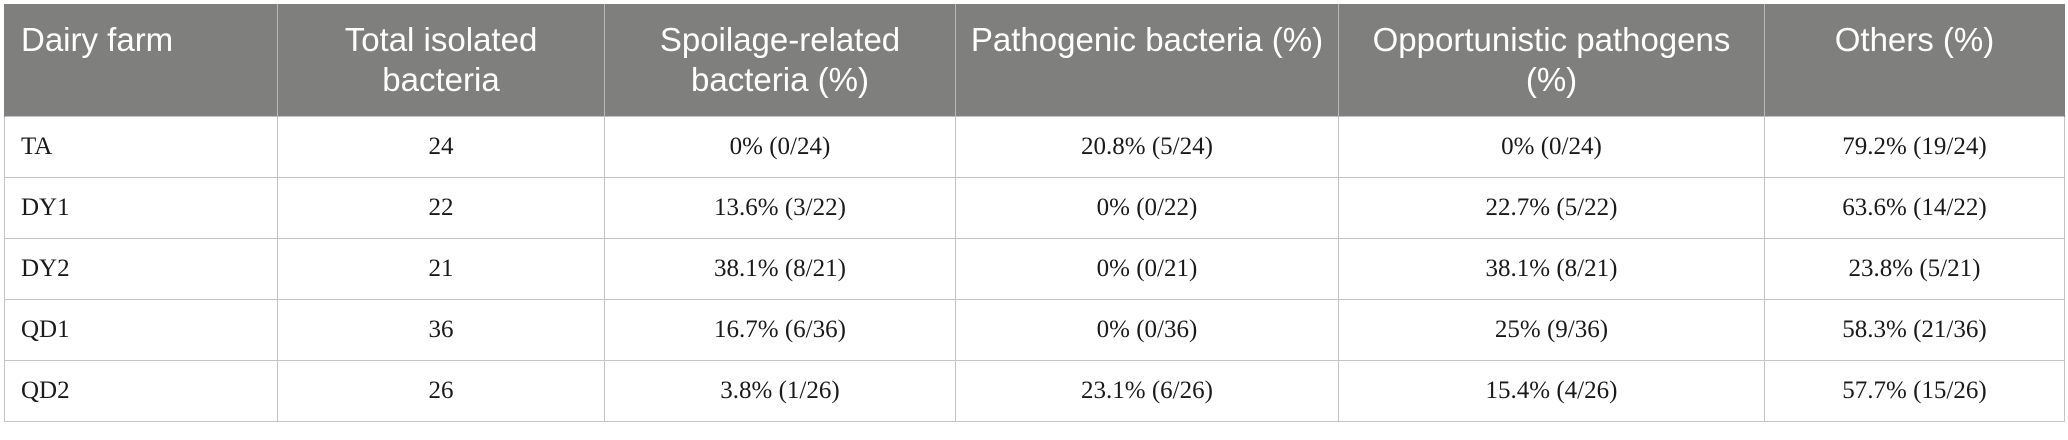 This screenshot has height=440, width=2068. What do you see at coordinates (141, 390) in the screenshot?
I see `cell-farm: QD2` at bounding box center [141, 390].